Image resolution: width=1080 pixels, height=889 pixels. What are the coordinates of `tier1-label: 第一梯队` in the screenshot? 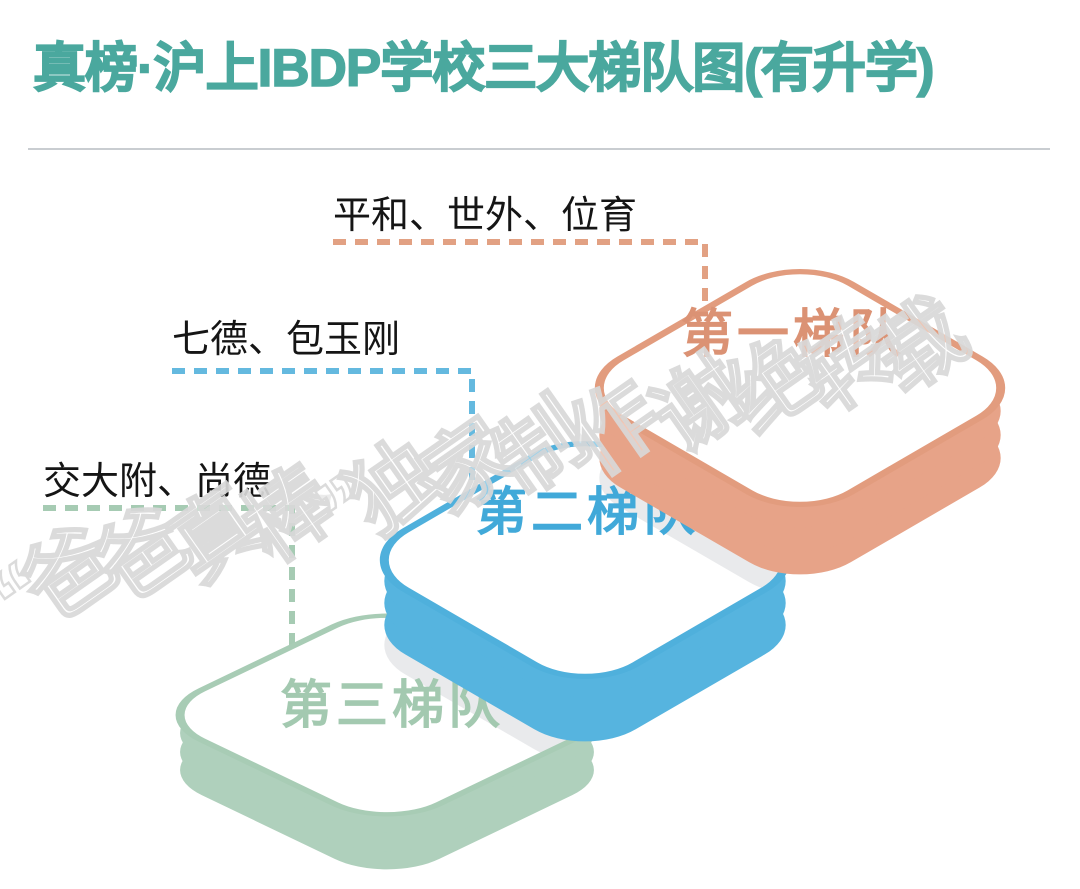 It's located at (793, 335).